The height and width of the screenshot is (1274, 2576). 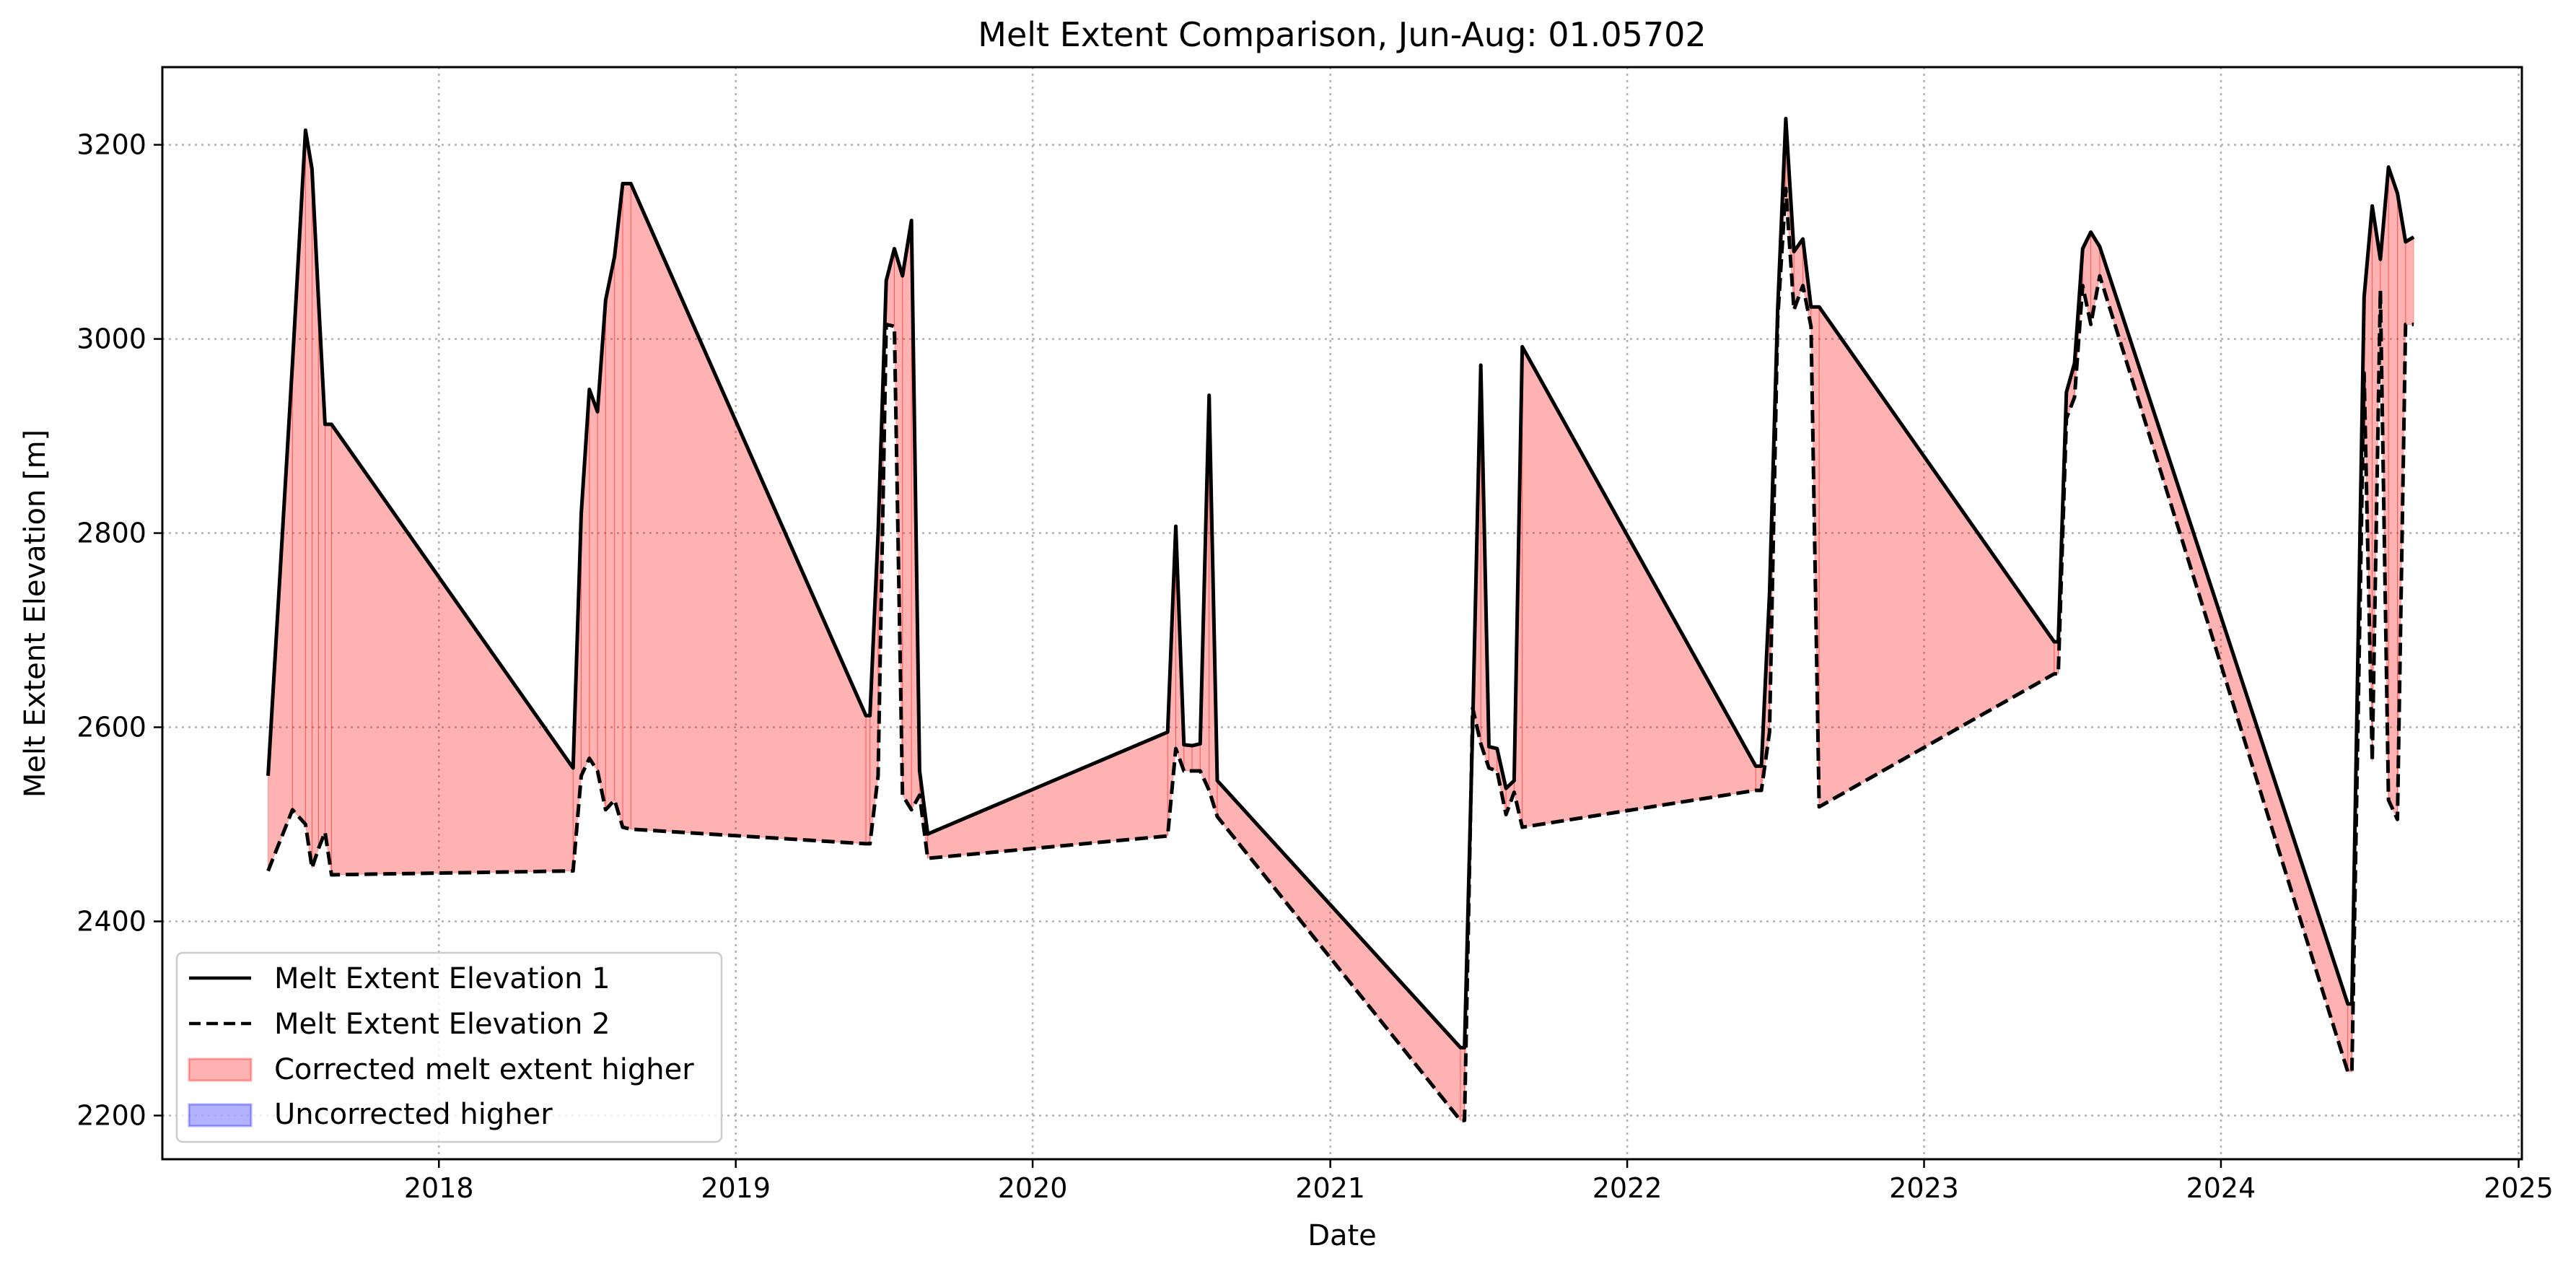 What do you see at coordinates (1033, 1188) in the screenshot?
I see `x-tick-label: 2020` at bounding box center [1033, 1188].